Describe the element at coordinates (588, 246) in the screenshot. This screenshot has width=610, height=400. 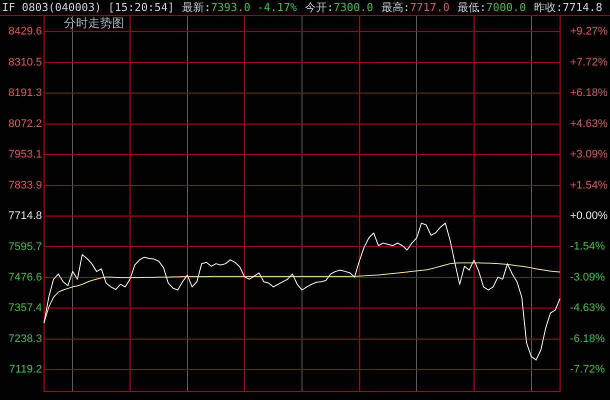
I see `y2-tick-label: -1.54%` at that location.